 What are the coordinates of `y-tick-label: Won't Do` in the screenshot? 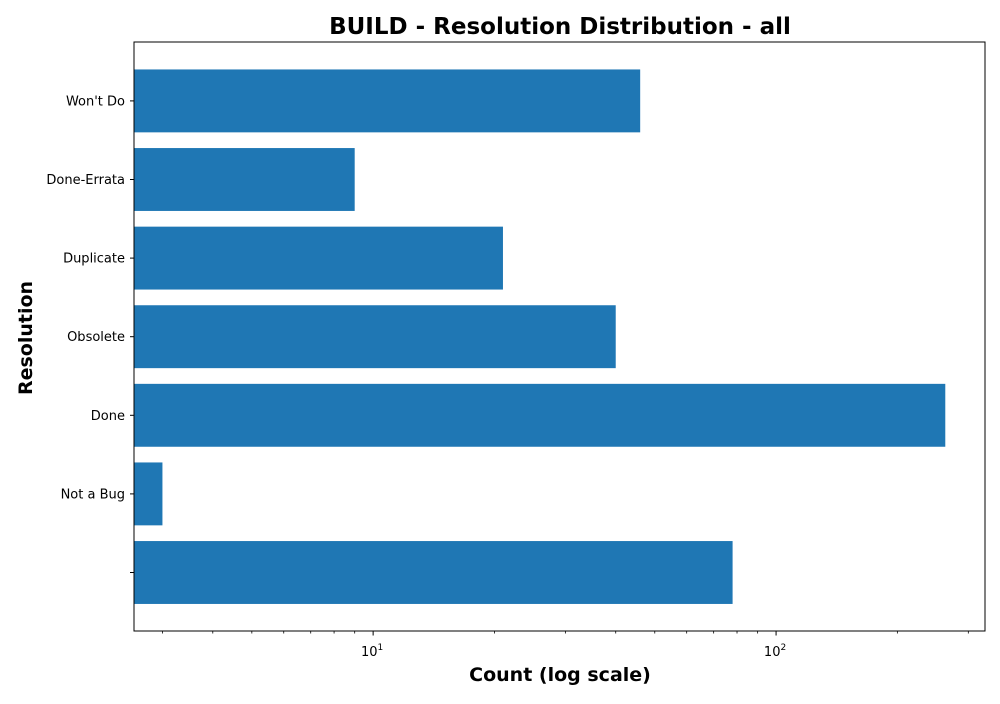 It's located at (95, 101).